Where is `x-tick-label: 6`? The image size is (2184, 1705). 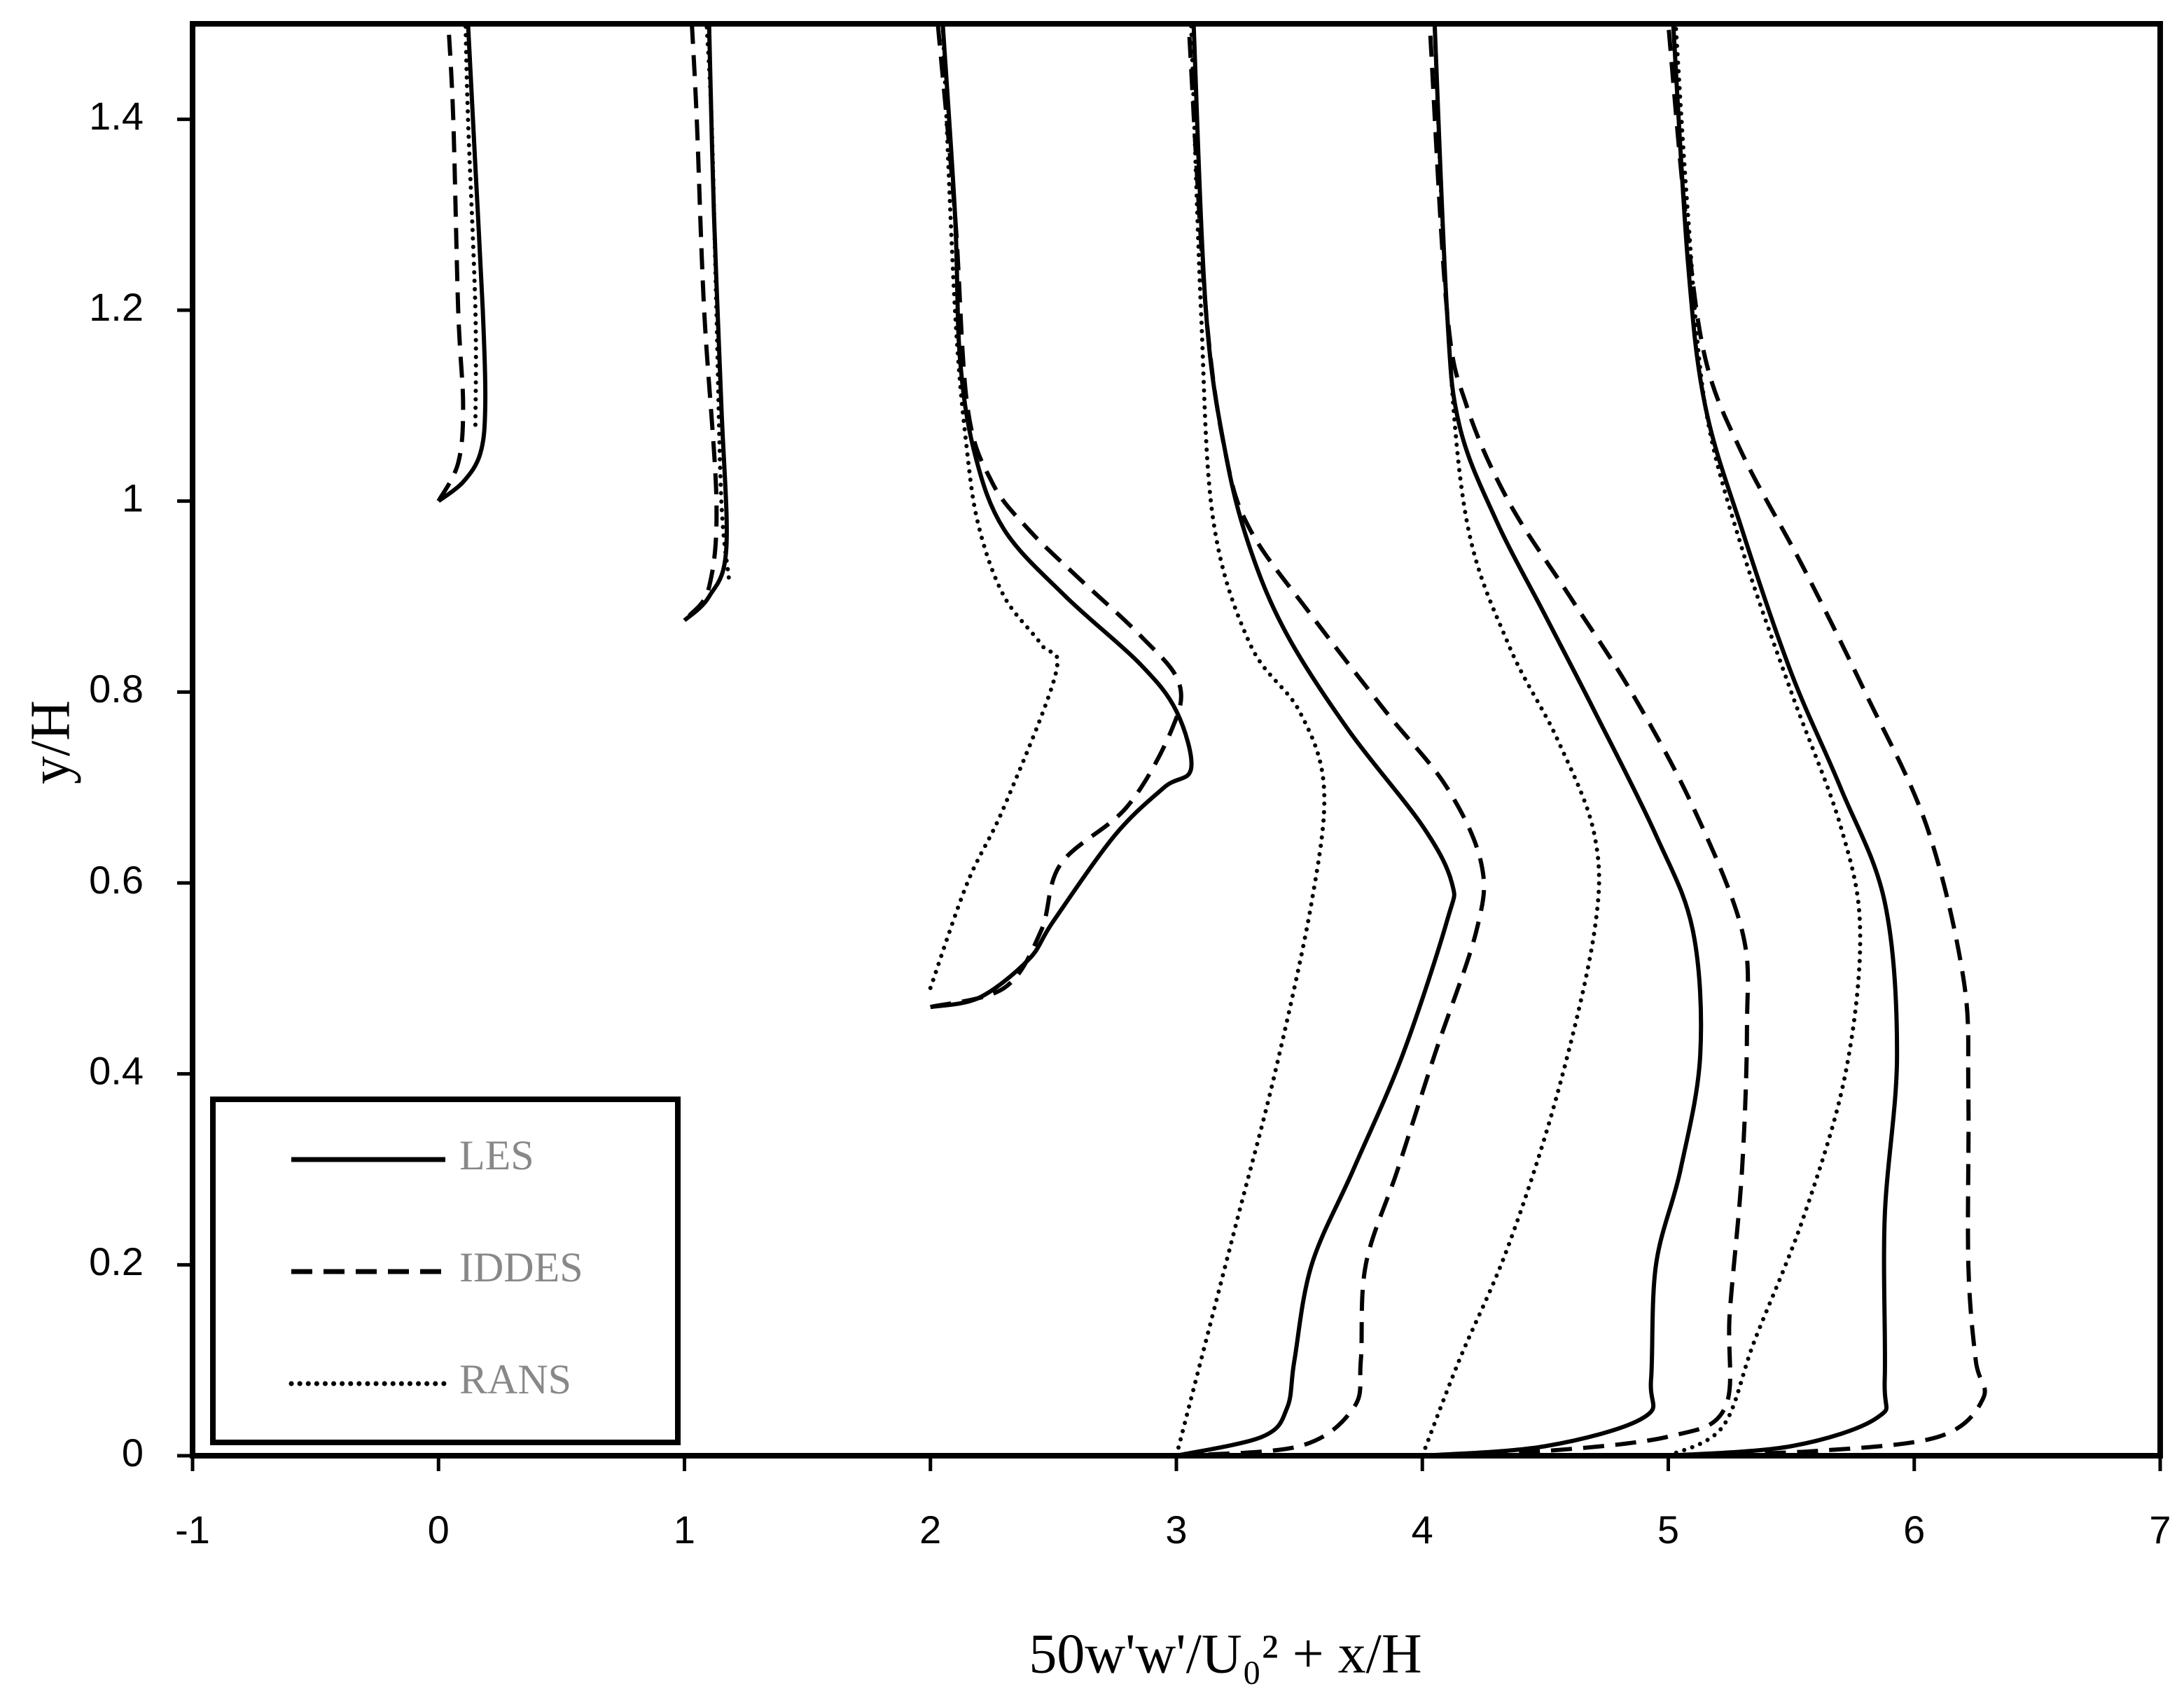 x-tick-label: 6 is located at coordinates (1914, 1530).